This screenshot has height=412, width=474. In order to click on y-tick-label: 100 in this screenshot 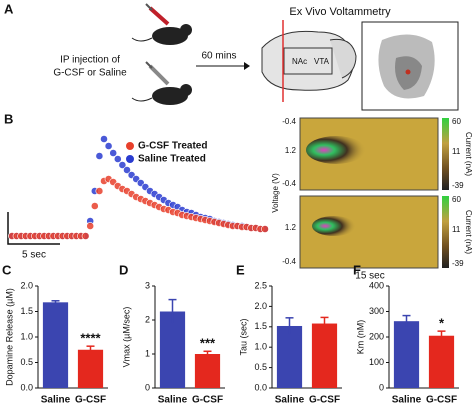, I will do `click(376, 362)`.